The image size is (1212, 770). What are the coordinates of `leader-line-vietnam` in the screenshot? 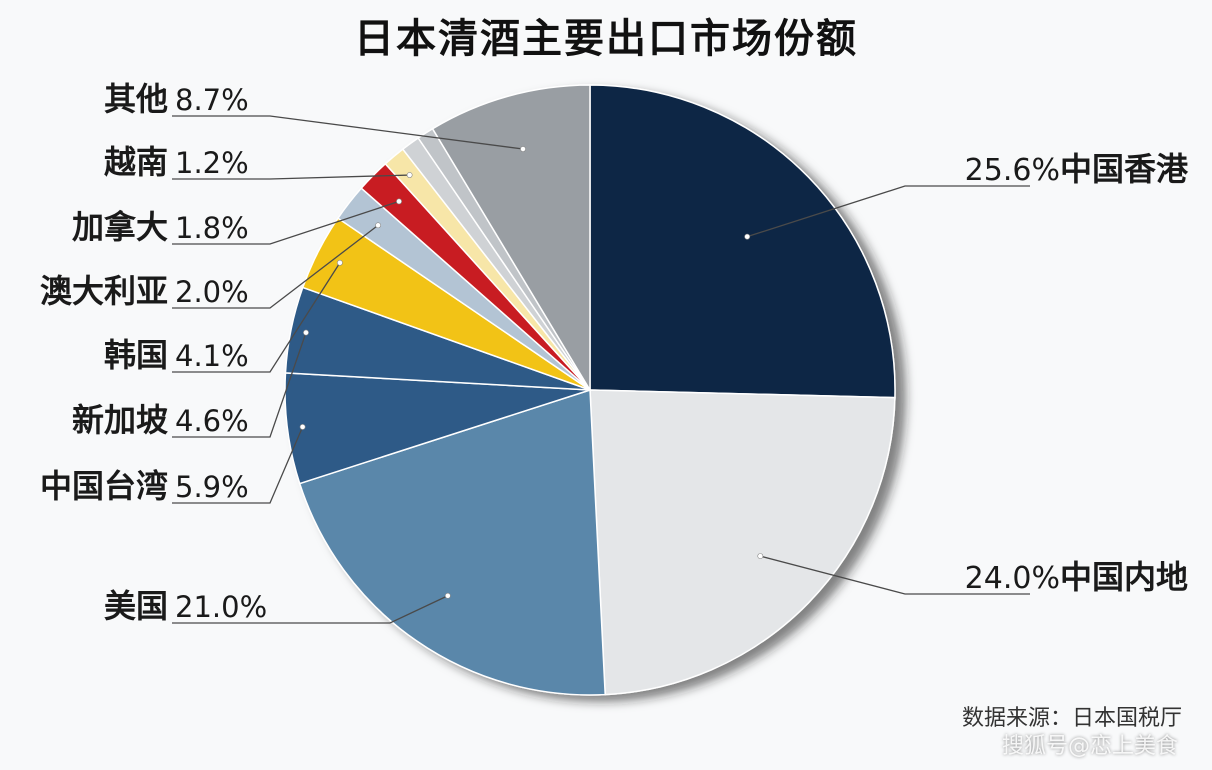 It's located at (291, 177).